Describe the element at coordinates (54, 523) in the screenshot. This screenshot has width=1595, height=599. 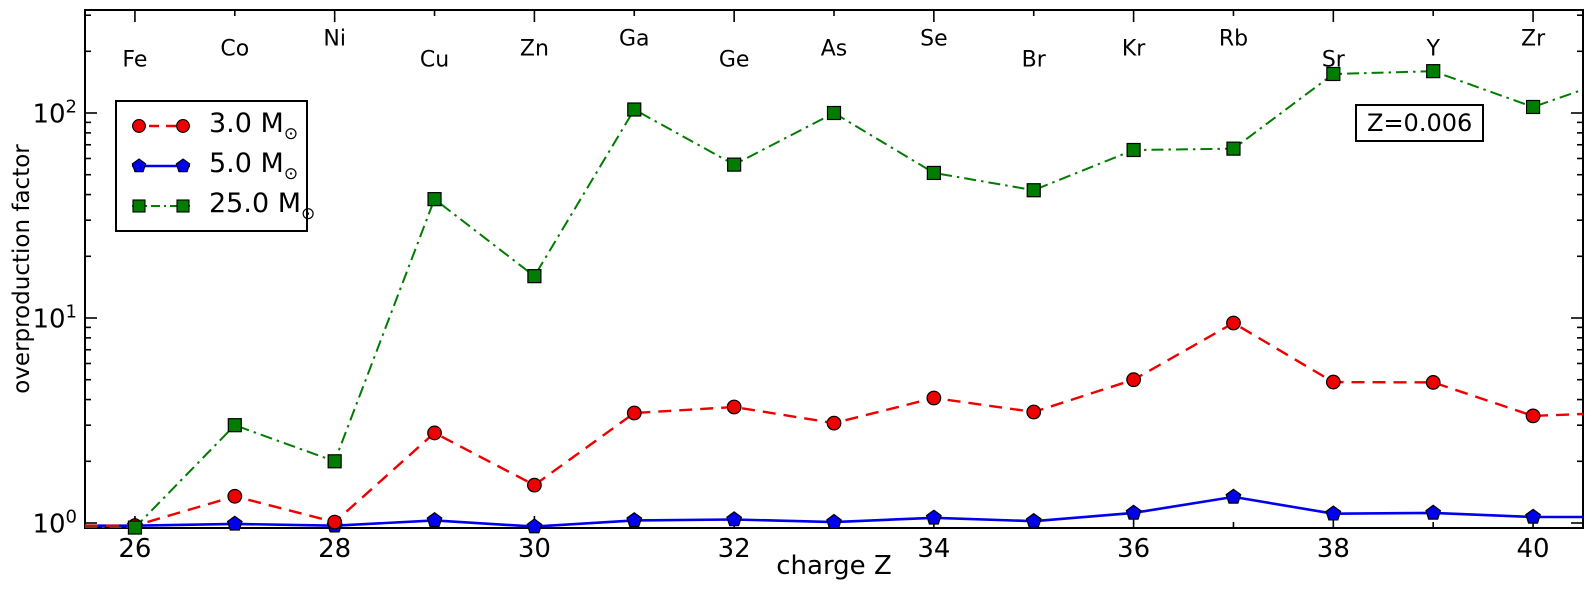
I see `y-tick-label: 10⁰` at that location.